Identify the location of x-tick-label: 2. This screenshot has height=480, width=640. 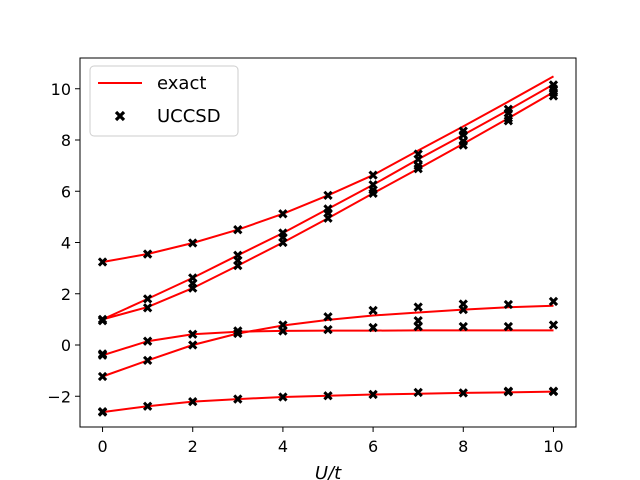
(193, 446).